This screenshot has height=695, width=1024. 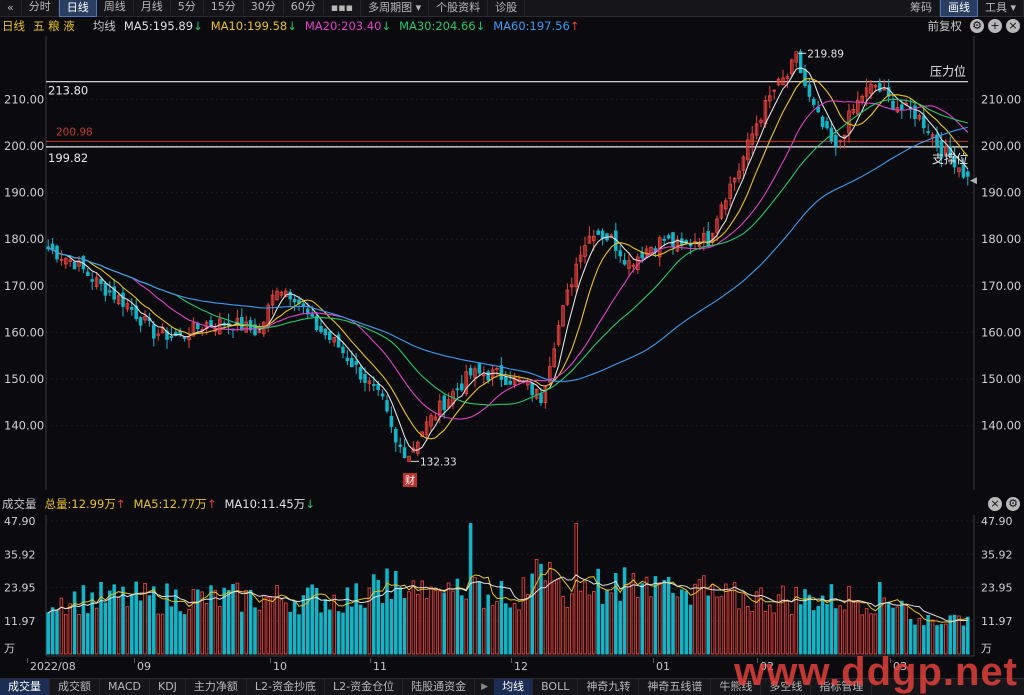 What do you see at coordinates (168, 687) in the screenshot?
I see `indicator-tab-3: KDJ` at bounding box center [168, 687].